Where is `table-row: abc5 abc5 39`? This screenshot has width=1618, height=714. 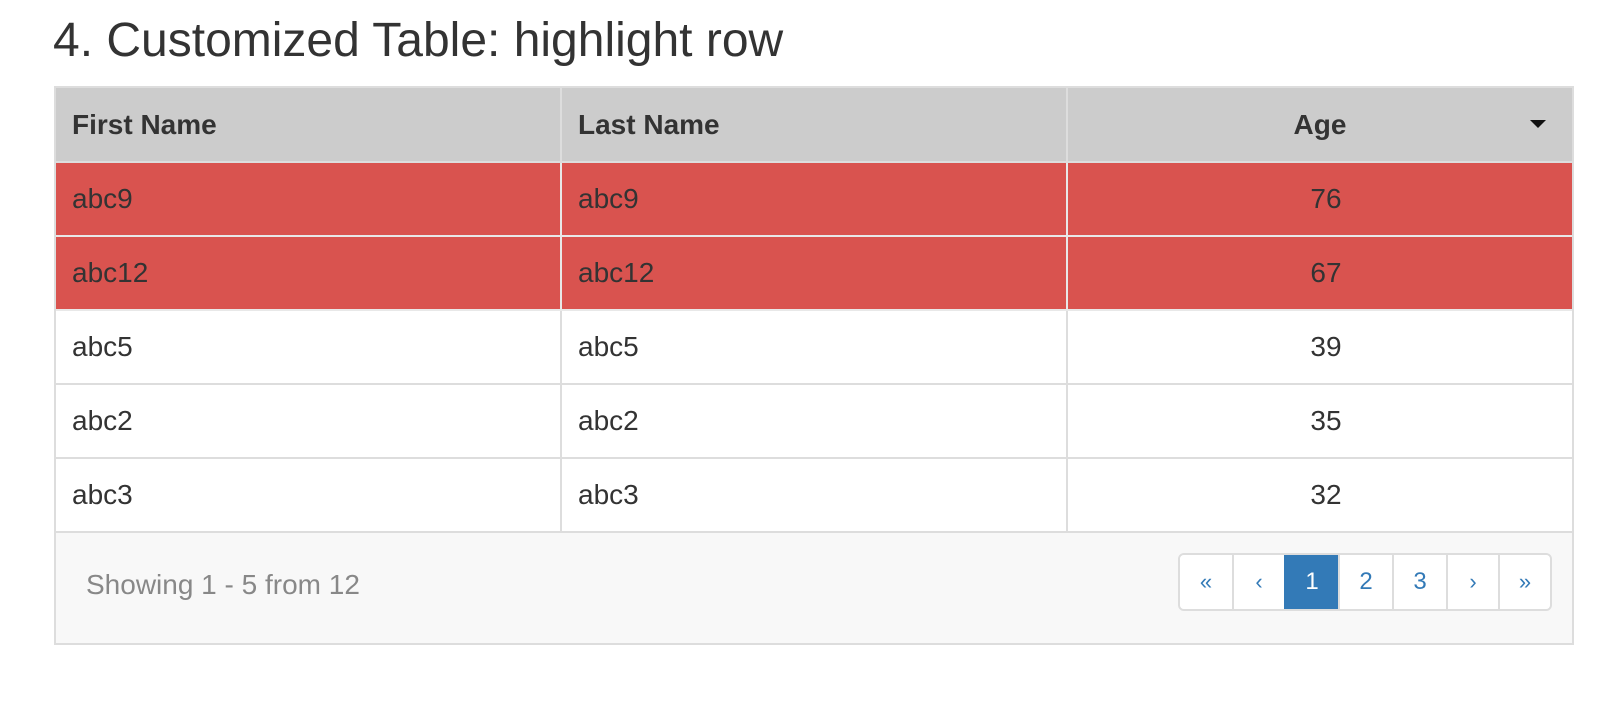 table-row: abc5 abc5 39 is located at coordinates (814, 347).